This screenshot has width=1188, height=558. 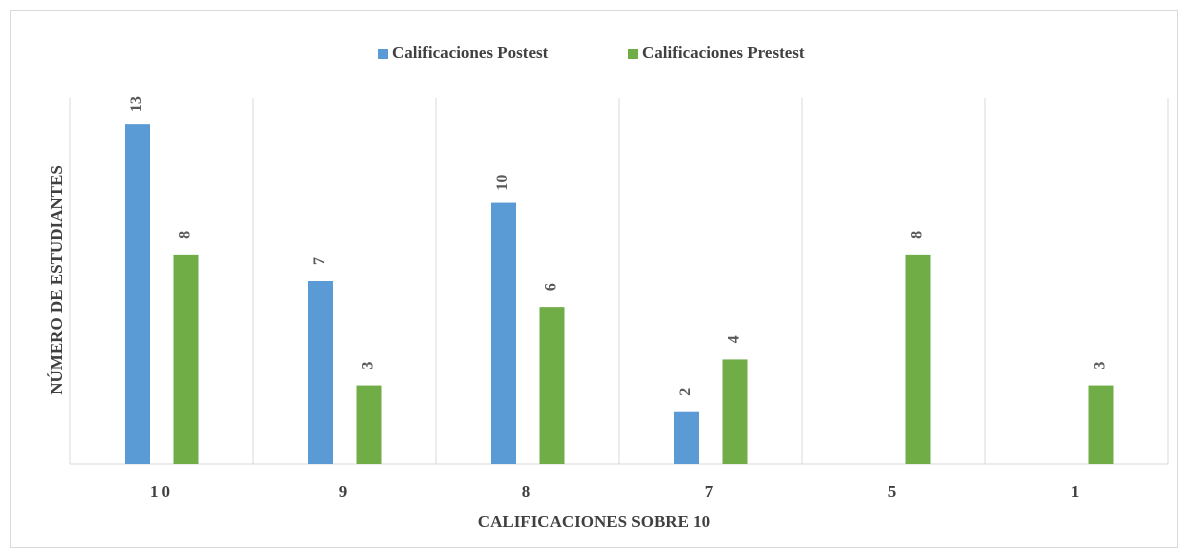 I want to click on y-axis-label: NÚMERO DE ESTUDIANTES, so click(x=56, y=280).